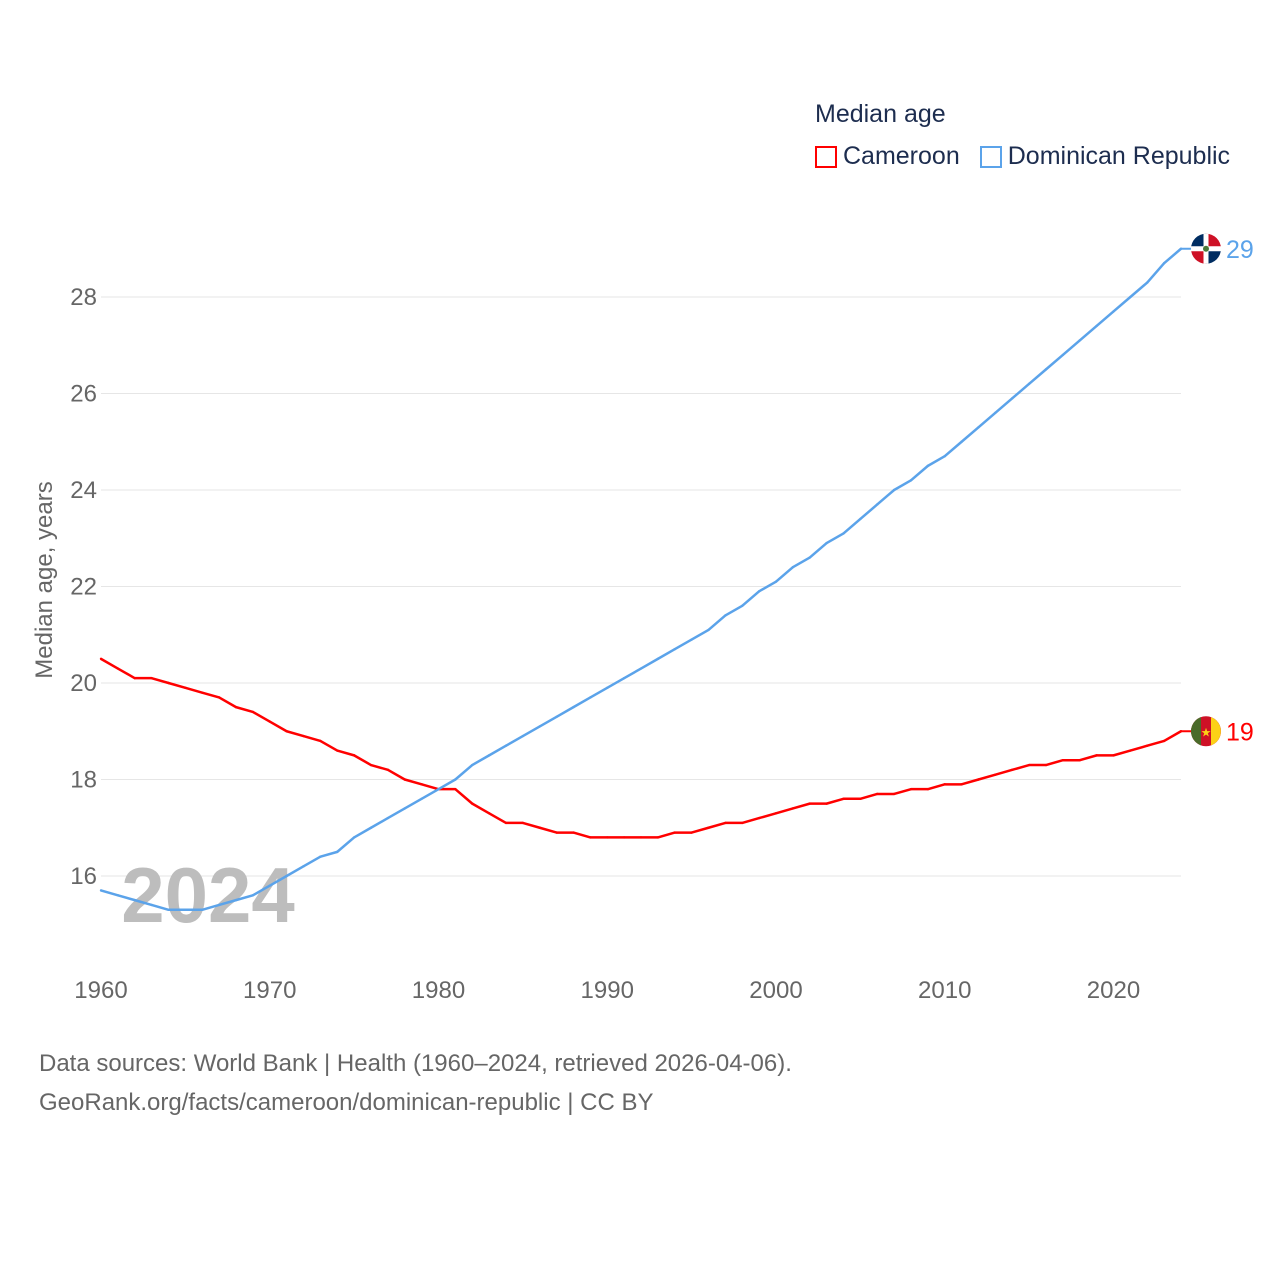 This screenshot has width=1280, height=1280. I want to click on legend-label-dominican-republic: Dominican Republic, so click(1119, 156).